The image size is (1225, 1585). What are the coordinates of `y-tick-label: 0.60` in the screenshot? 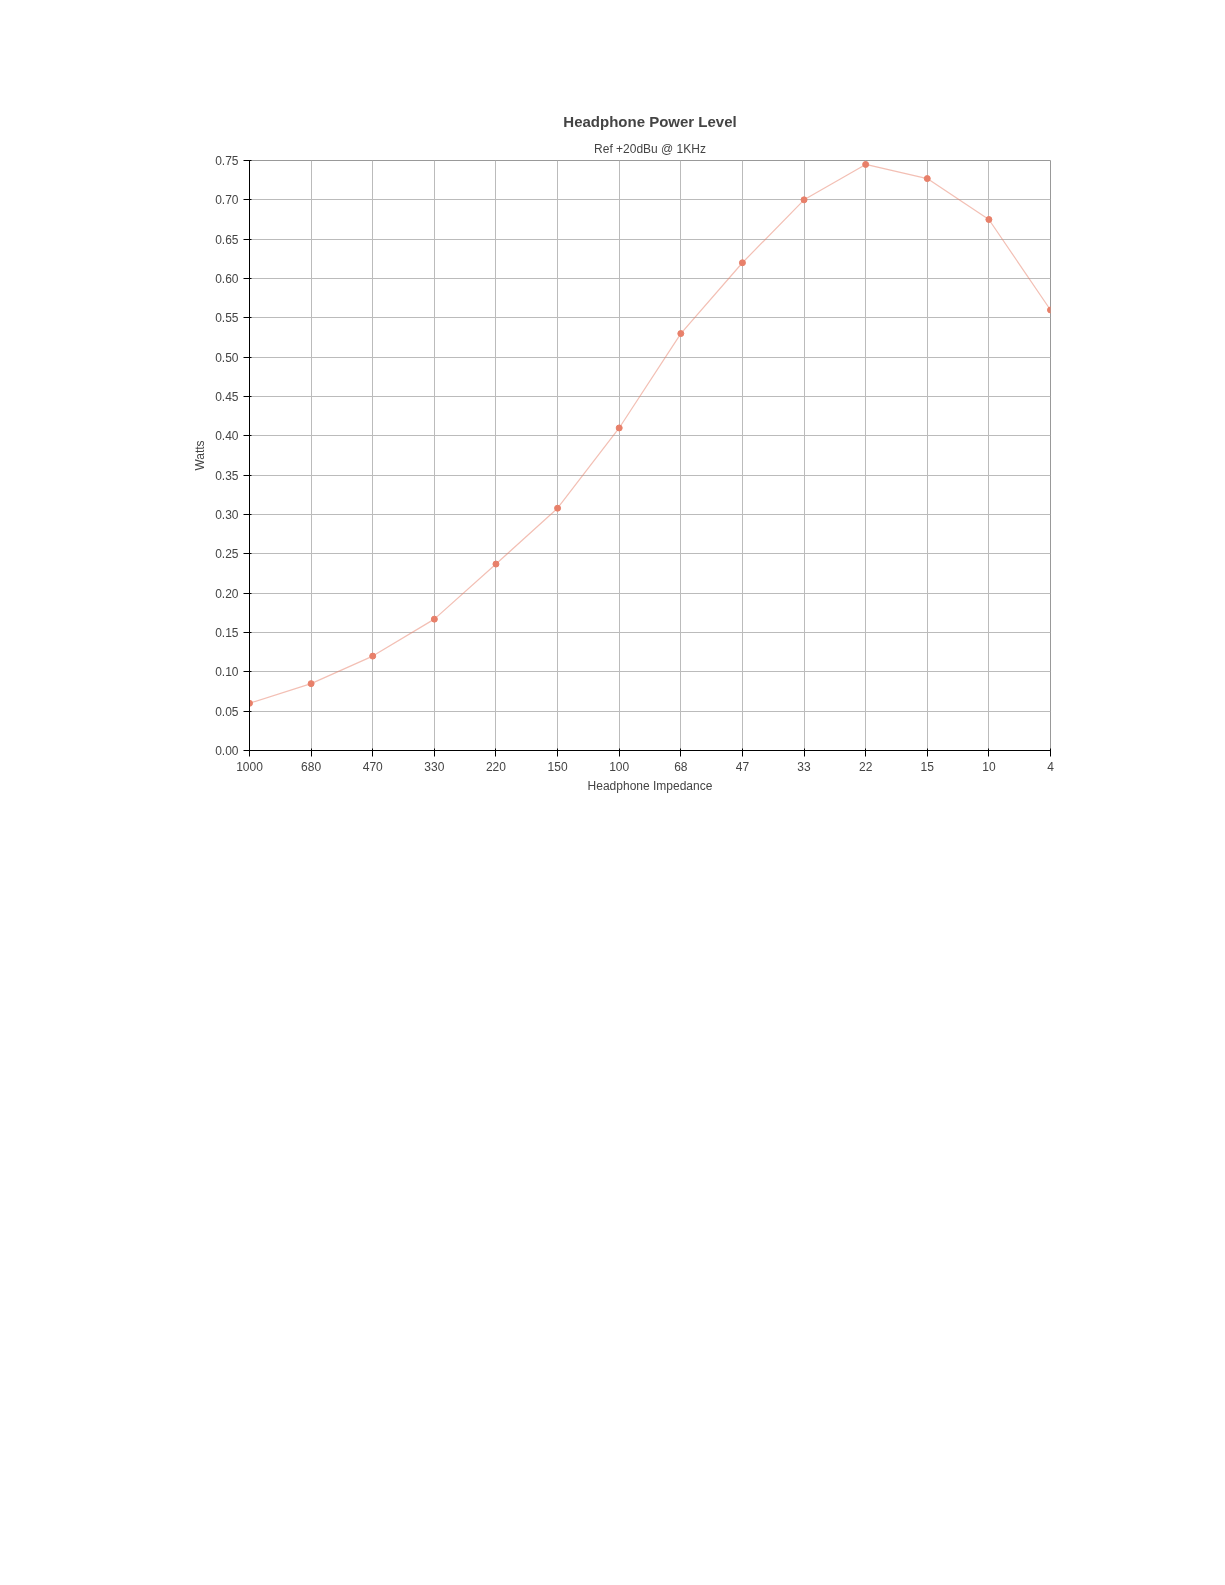 It's located at (227, 279).